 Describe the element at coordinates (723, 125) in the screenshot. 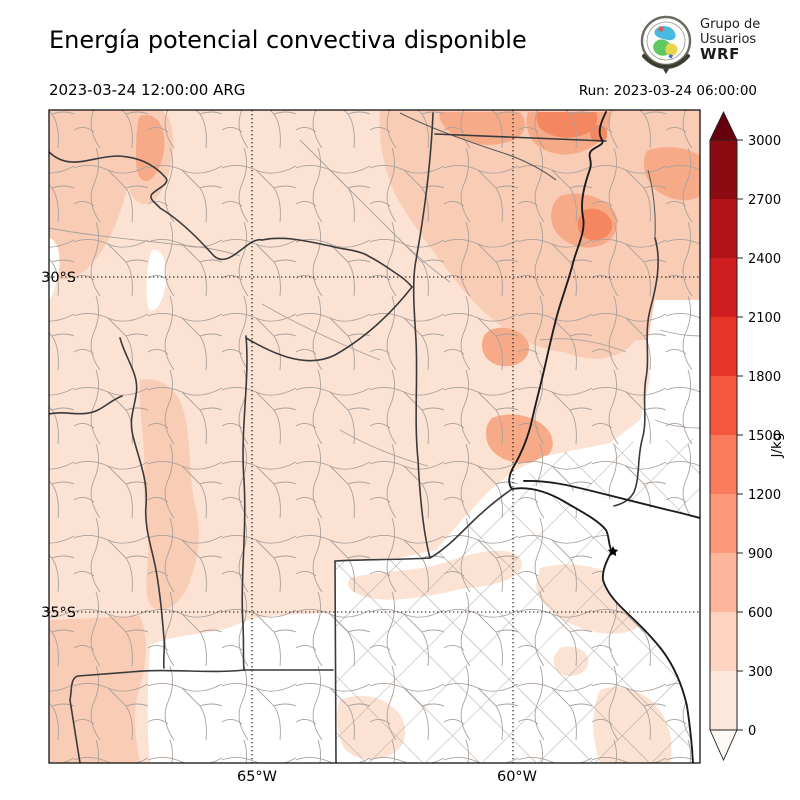

I see `colorbar-over-arrow` at that location.